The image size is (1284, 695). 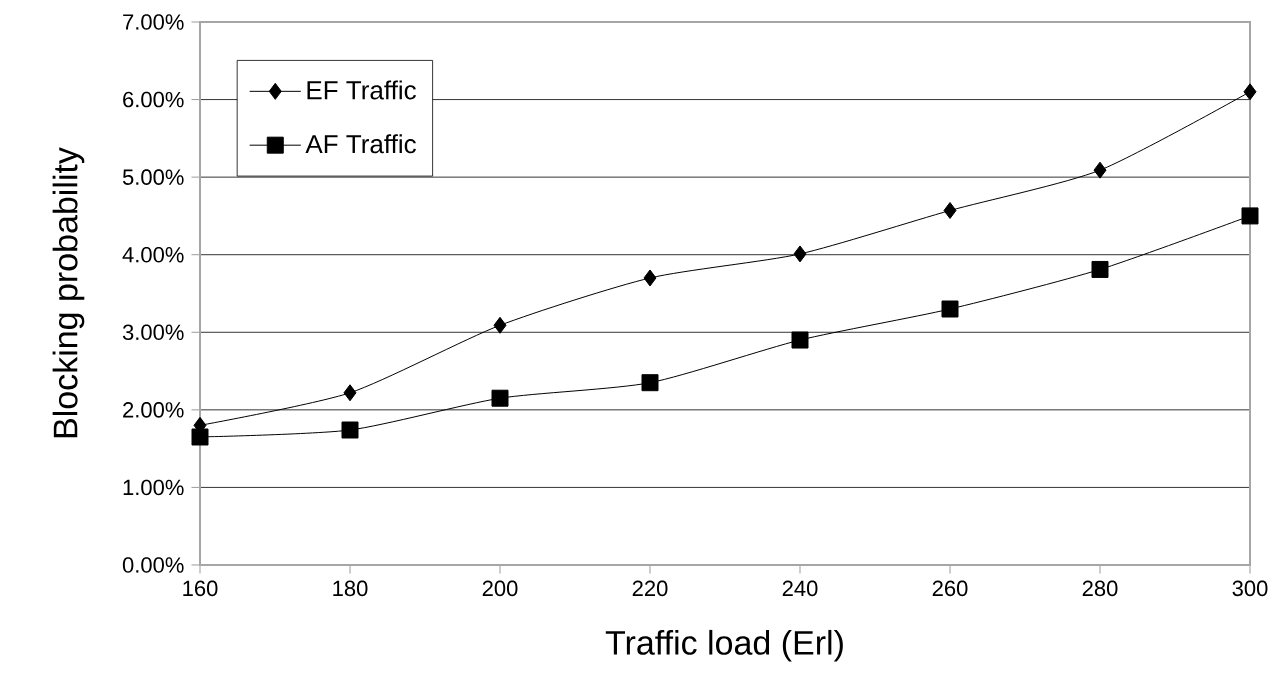 I want to click on legend-label: EF Traffic, so click(x=361, y=90).